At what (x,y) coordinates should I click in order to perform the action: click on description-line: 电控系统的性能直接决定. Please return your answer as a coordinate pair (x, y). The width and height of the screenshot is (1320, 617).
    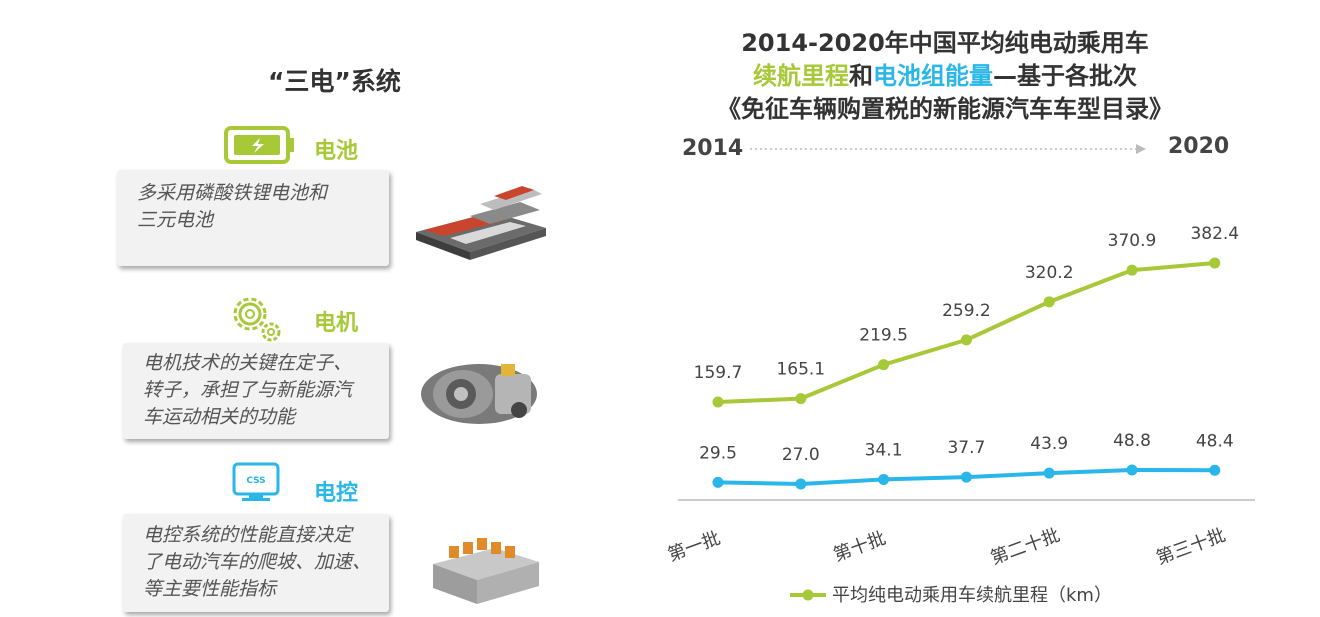
    Looking at the image, I should click on (248, 535).